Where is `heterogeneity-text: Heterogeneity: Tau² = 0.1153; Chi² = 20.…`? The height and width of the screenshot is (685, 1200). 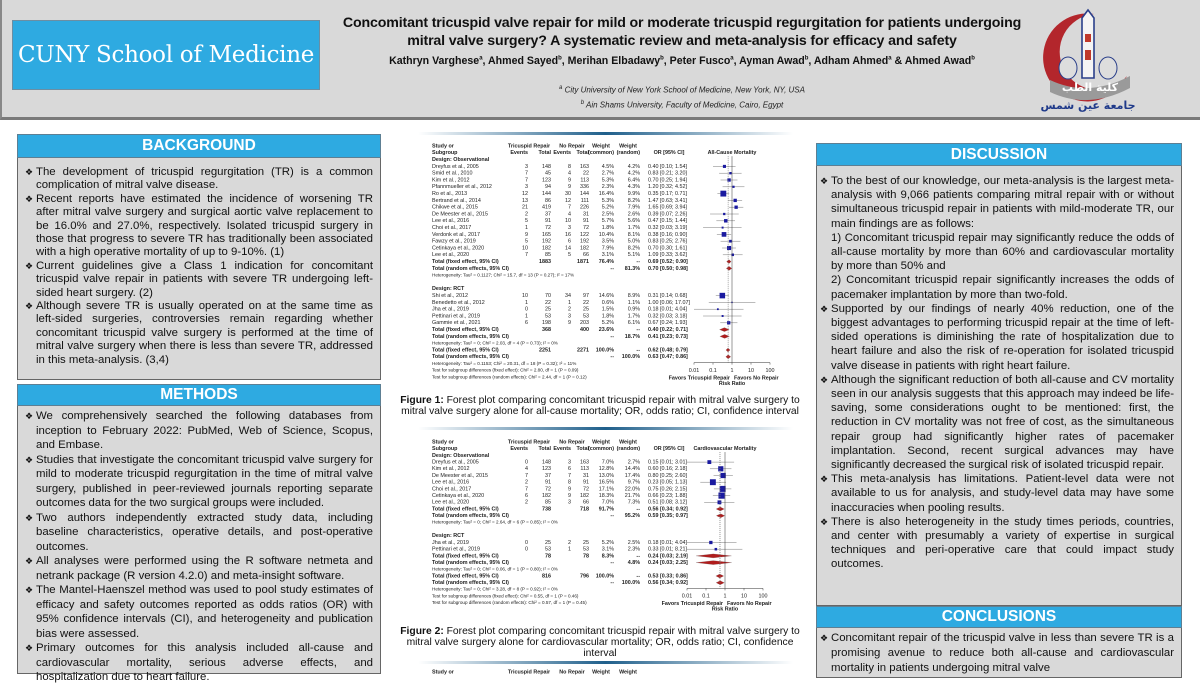 heterogeneity-text: Heterogeneity: Tau² = 0.1153; Chi² = 20.… is located at coordinates (504, 363).